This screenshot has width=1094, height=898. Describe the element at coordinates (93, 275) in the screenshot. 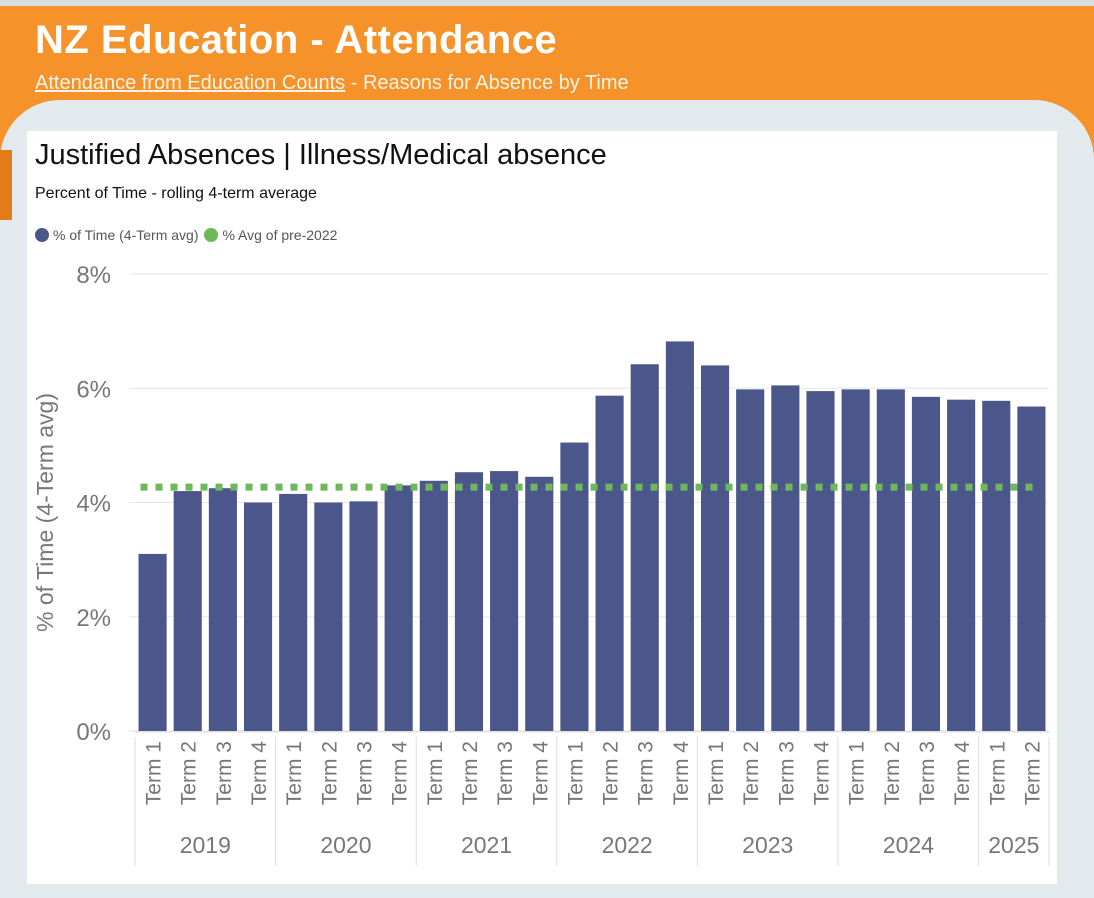

I see `y-tick-label: 8%` at that location.